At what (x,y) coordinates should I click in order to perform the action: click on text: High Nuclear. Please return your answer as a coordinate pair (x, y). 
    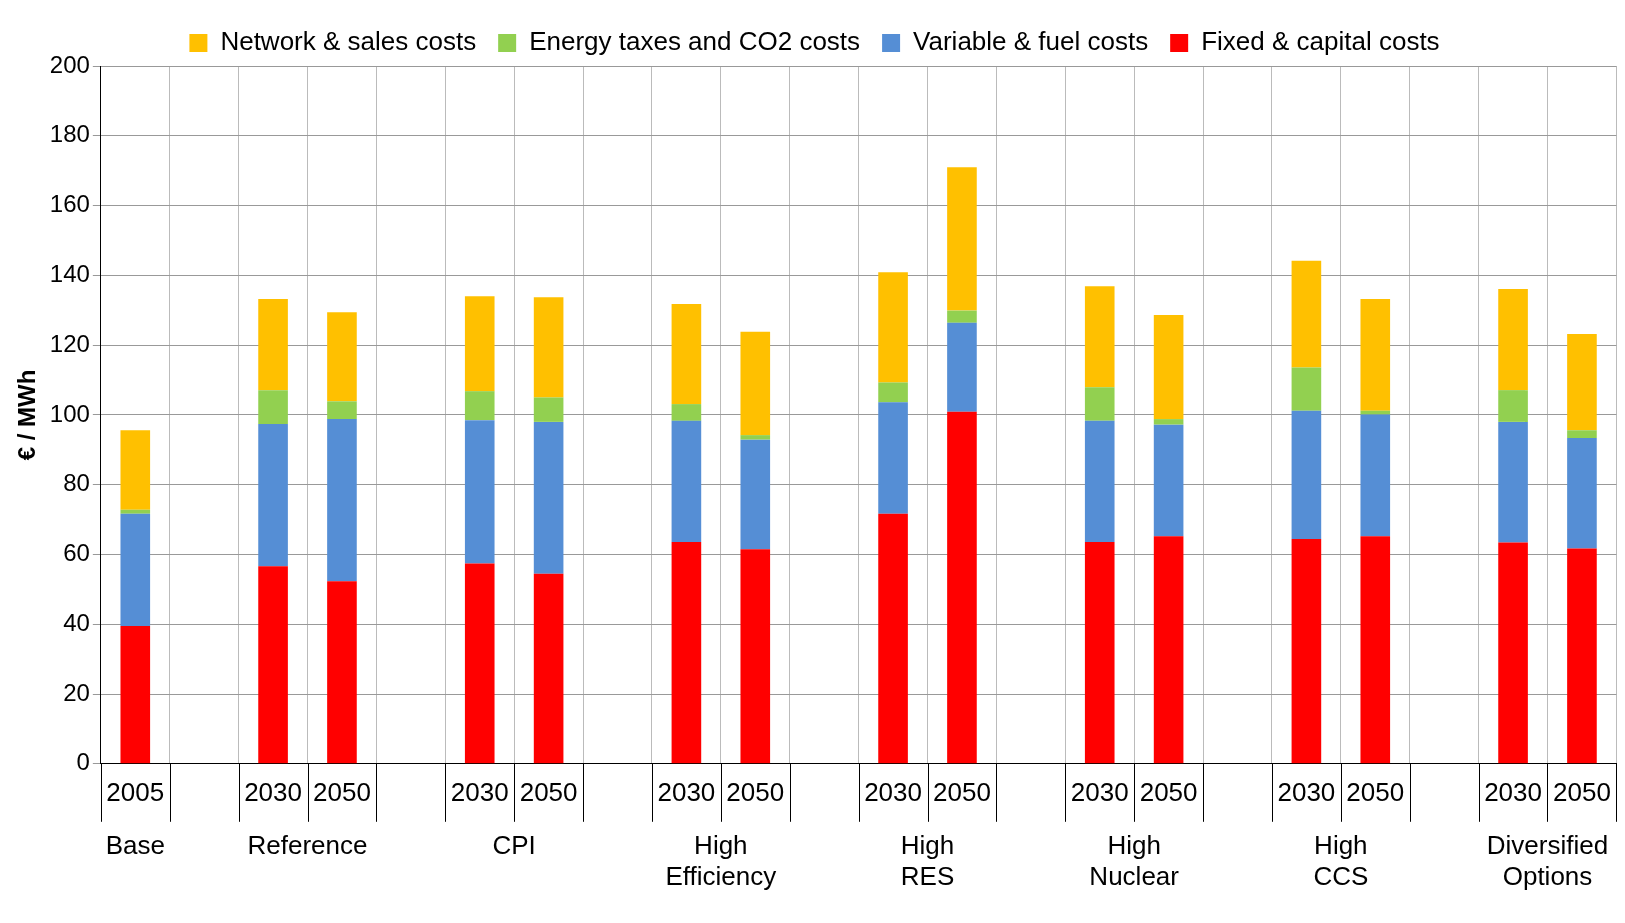
    Looking at the image, I should click on (1134, 860).